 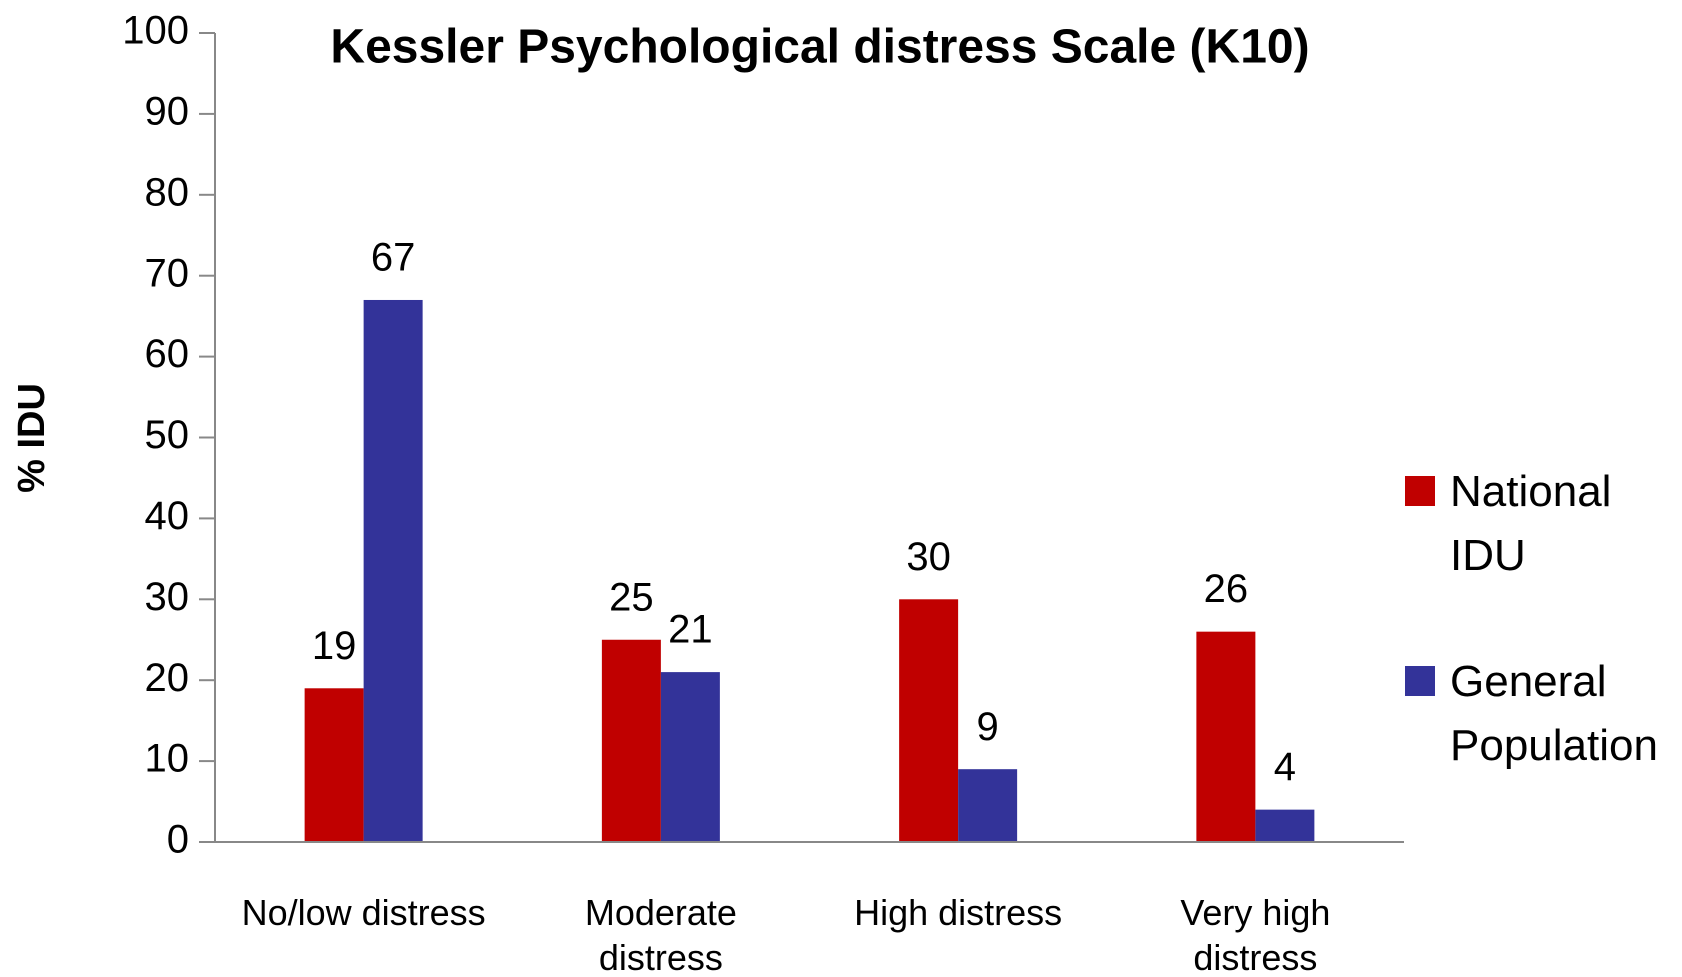 What do you see at coordinates (988, 727) in the screenshot?
I see `data-label: 9` at bounding box center [988, 727].